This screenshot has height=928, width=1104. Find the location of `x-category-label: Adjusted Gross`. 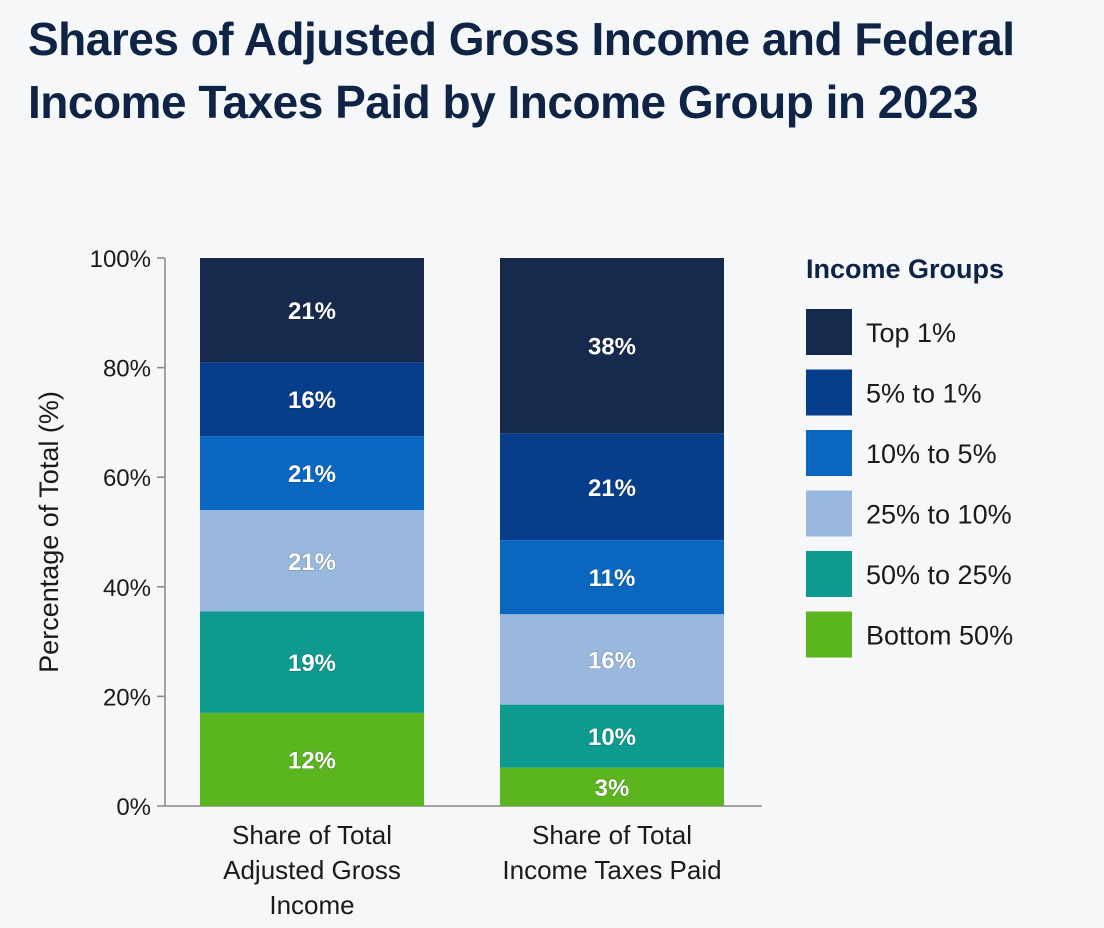

x-category-label: Adjusted Gross is located at coordinates (312, 870).